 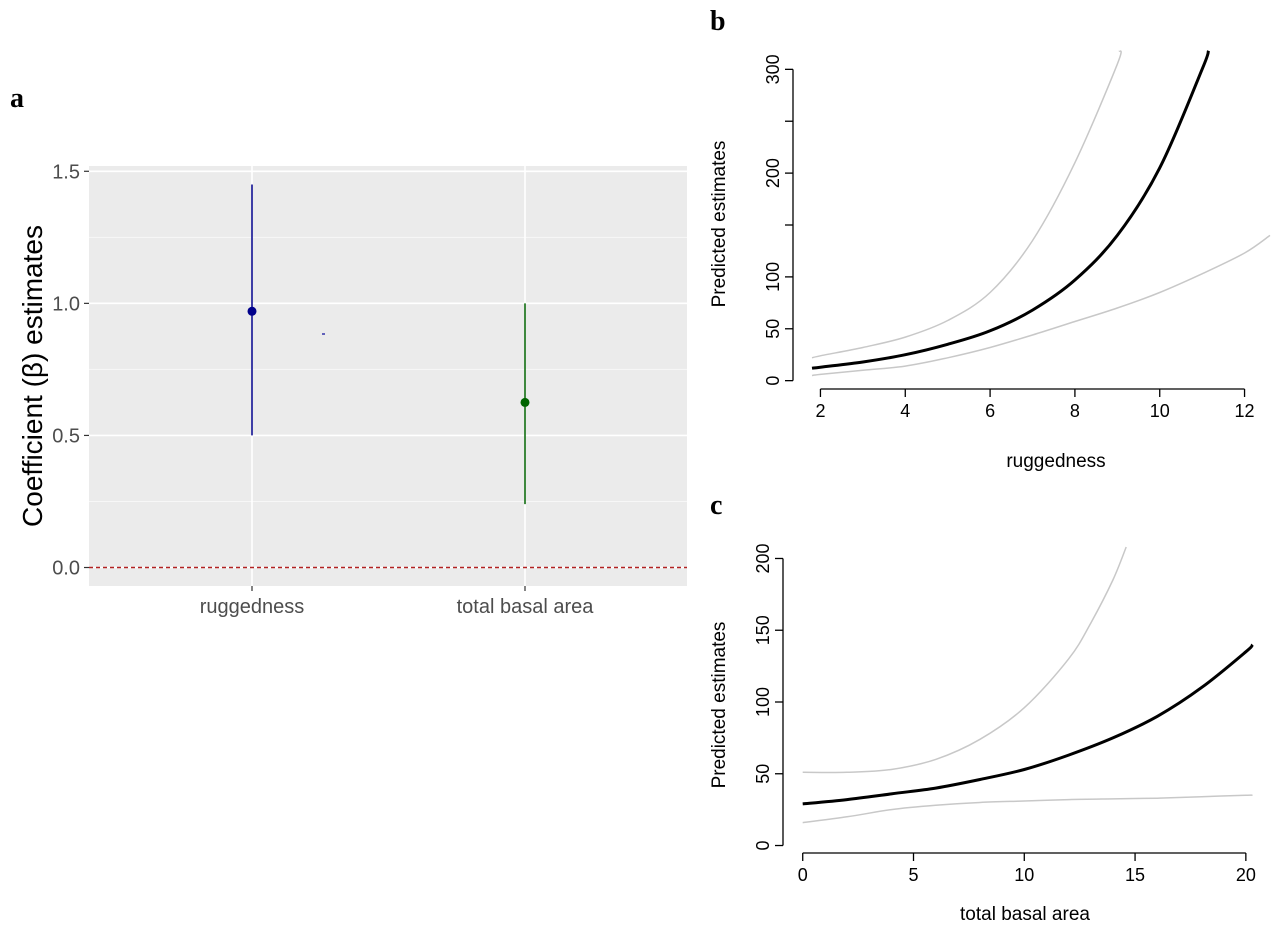 What do you see at coordinates (1075, 411) in the screenshot?
I see `x-tick-label: 8` at bounding box center [1075, 411].